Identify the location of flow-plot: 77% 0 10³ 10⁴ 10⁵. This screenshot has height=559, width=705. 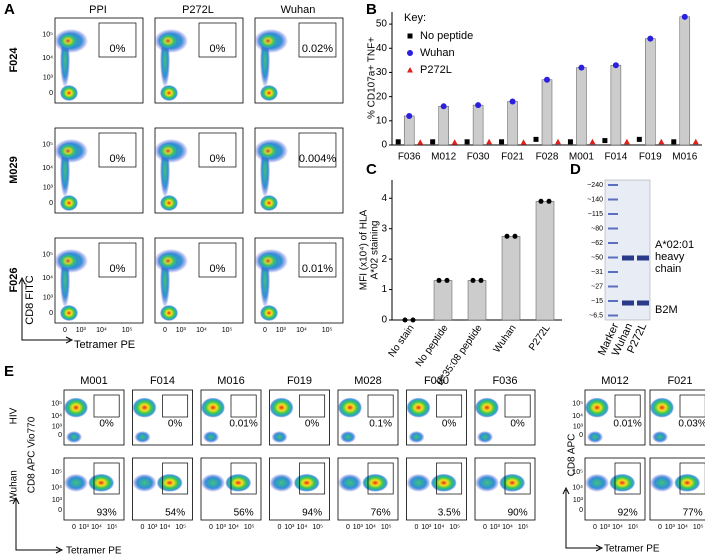
(677, 494).